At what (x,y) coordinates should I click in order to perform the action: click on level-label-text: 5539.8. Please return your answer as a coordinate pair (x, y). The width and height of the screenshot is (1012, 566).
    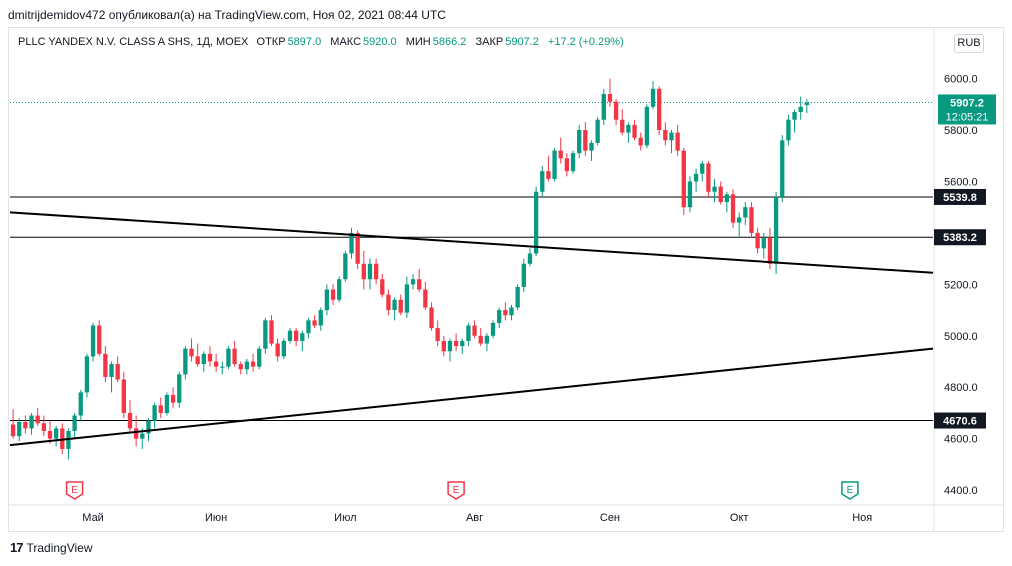
    Looking at the image, I should click on (960, 198).